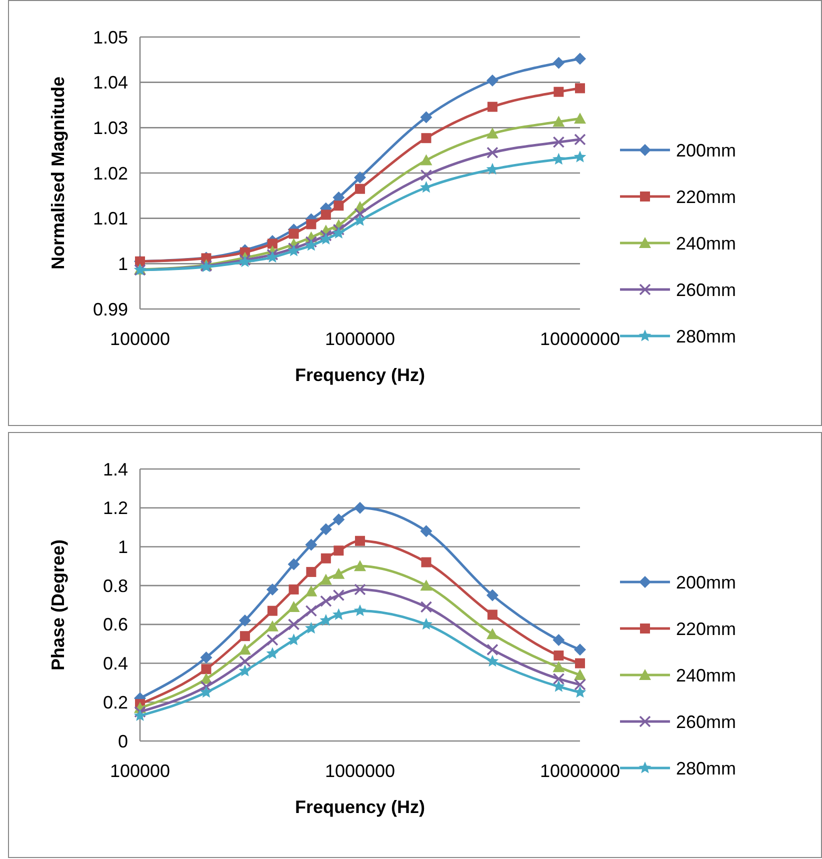 The width and height of the screenshot is (822, 859). I want to click on y-tick-label: 0.2, so click(115, 702).